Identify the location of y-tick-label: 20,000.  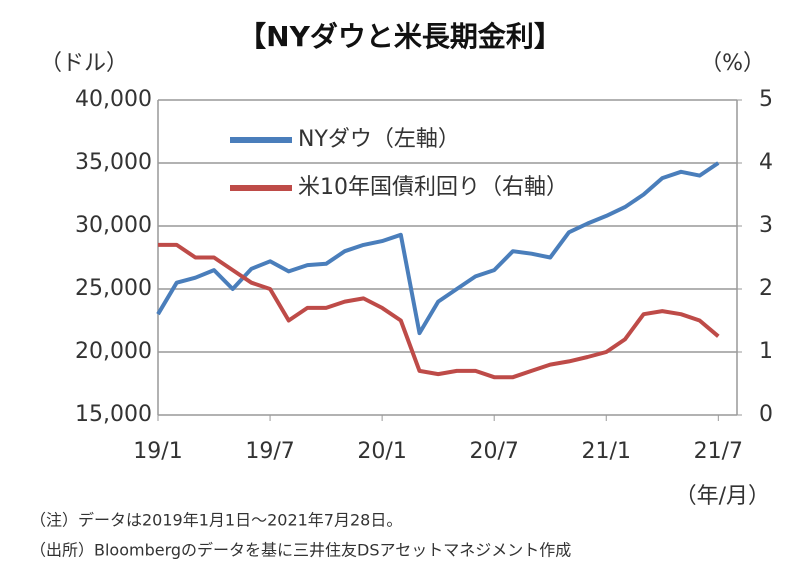
(113, 351).